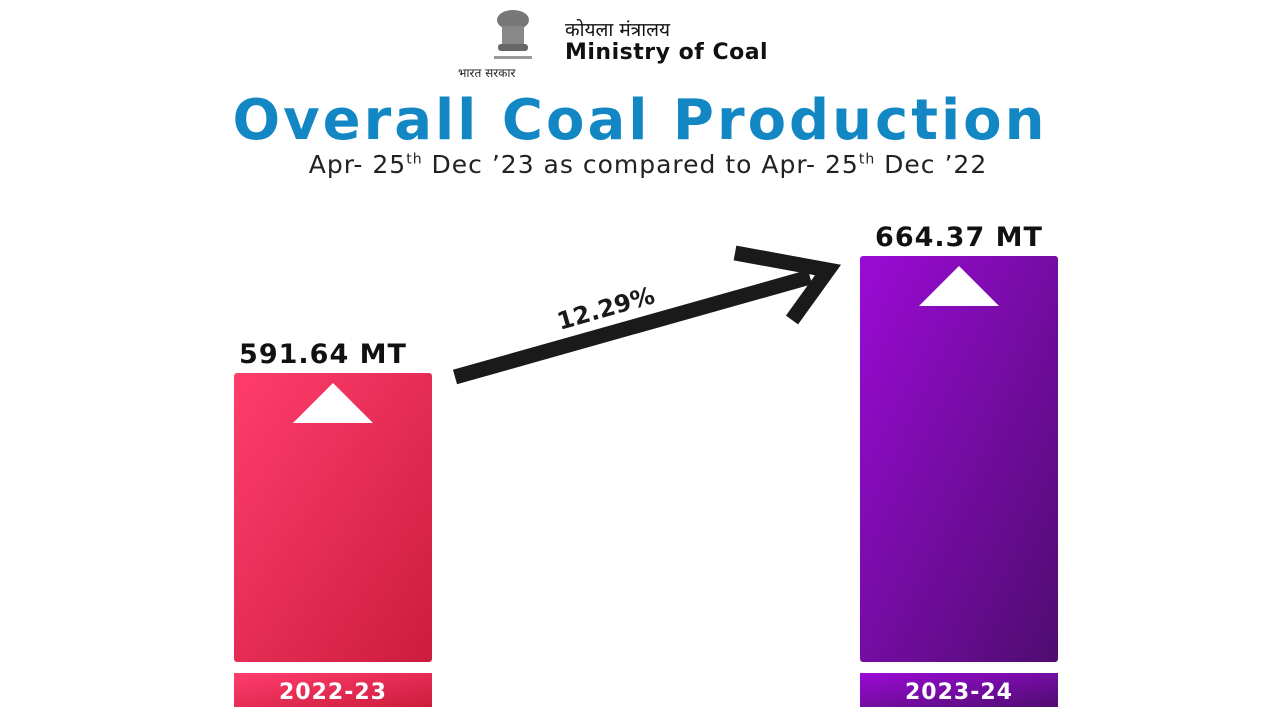 Image resolution: width=1280 pixels, height=720 pixels. I want to click on subtitle-text: Apr- 25, so click(357, 164).